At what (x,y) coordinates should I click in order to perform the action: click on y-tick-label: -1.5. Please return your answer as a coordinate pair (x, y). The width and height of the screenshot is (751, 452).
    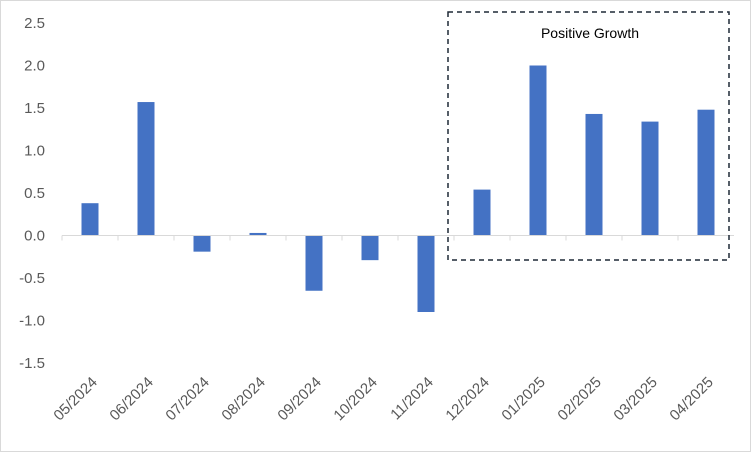
    Looking at the image, I should click on (32, 363).